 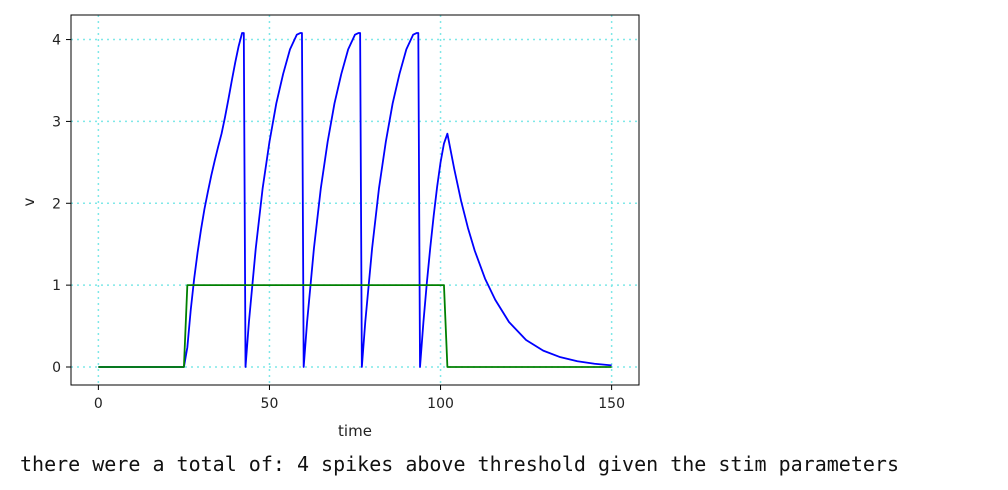 I want to click on x-tick-label-0: 0, so click(x=98, y=404).